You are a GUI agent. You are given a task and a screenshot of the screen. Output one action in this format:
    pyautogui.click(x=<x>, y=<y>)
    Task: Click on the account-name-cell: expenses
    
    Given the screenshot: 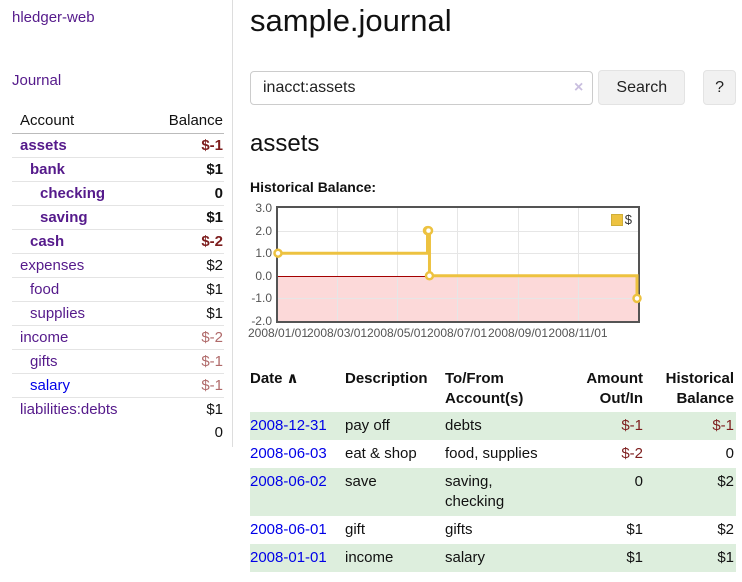 What is the action you would take?
    pyautogui.click(x=78, y=265)
    